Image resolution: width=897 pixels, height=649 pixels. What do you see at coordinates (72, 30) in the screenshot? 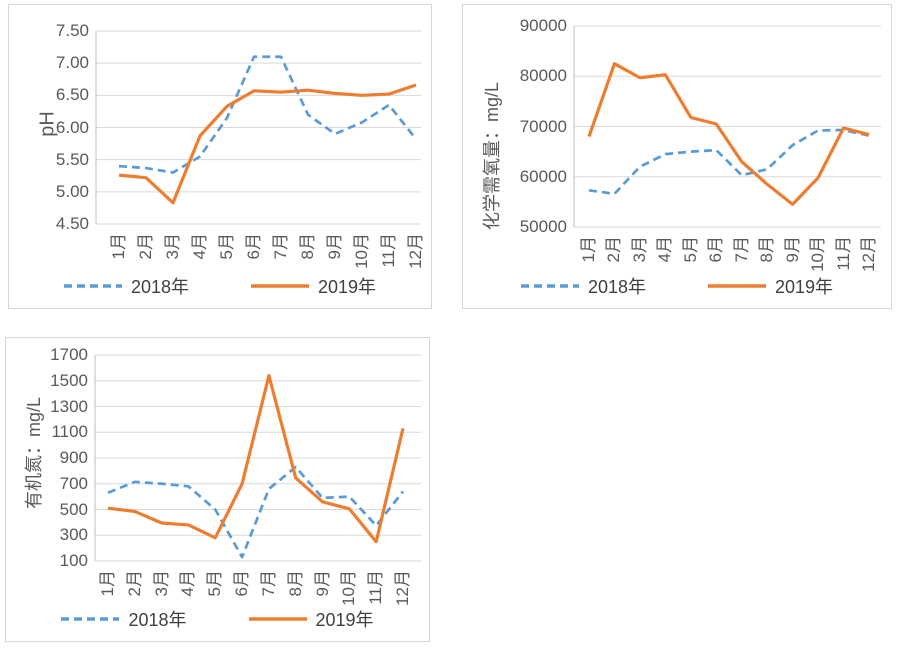
I see `y-tick-label: 7.50` at bounding box center [72, 30].